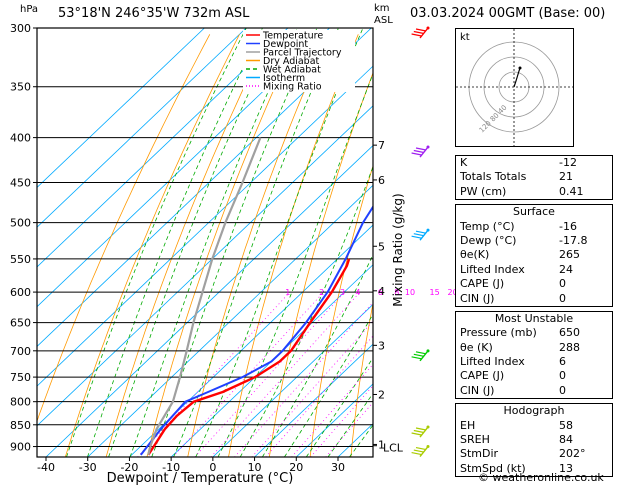 Image resolution: width=629 pixels, height=486 pixels. I want to click on legend-entry: Temperature, so click(292, 36).